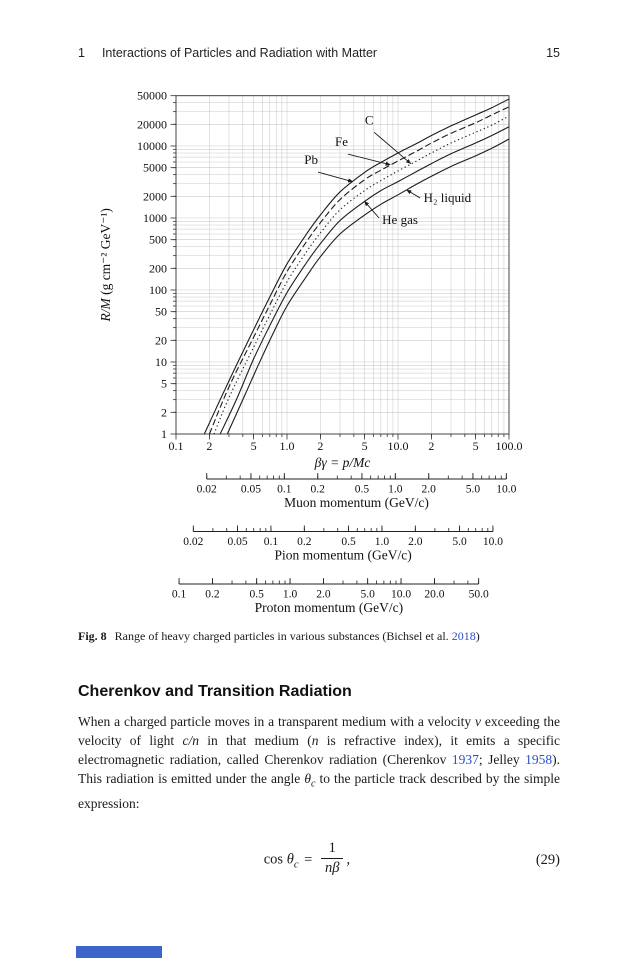 This screenshot has width=638, height=967. Describe the element at coordinates (341, 141) in the screenshot. I see `curve-label-Fe: Fe` at that location.